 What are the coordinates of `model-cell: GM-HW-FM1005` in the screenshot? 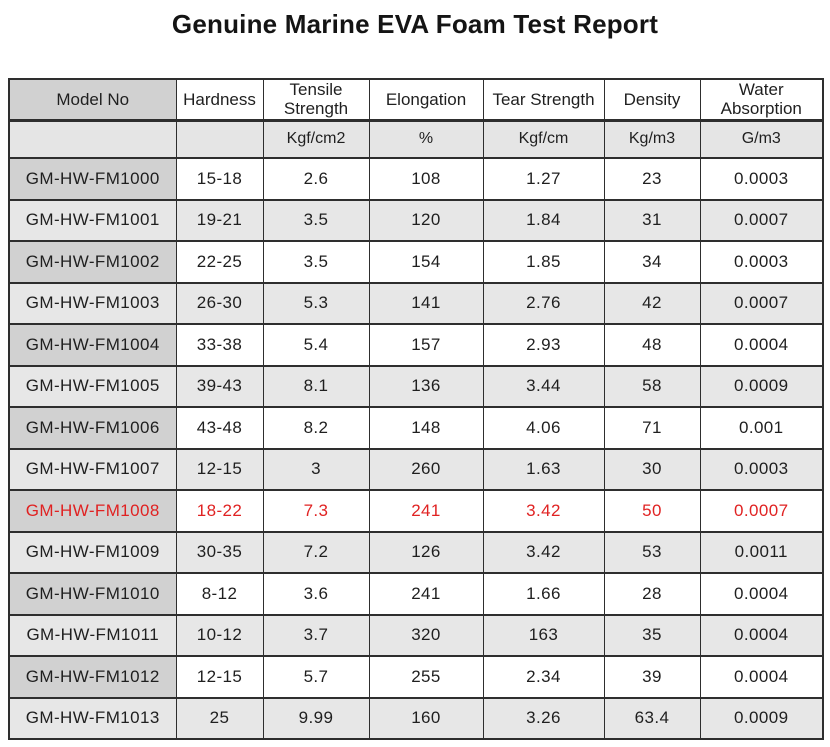 It's located at (92, 386).